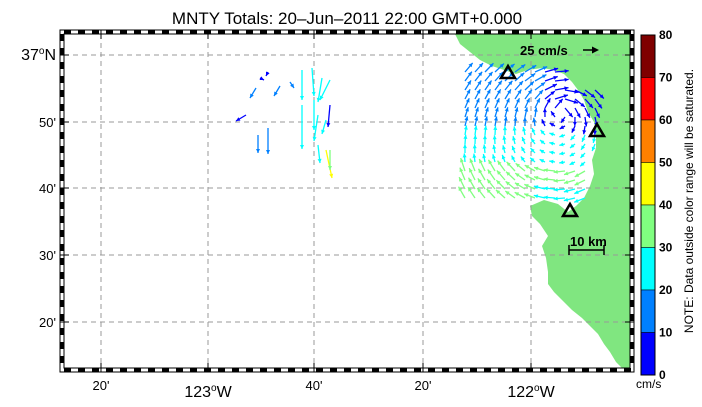 This screenshot has height=407, width=702. Describe the element at coordinates (38, 55) in the screenshot. I see `latitude-label: 37oN` at that location.